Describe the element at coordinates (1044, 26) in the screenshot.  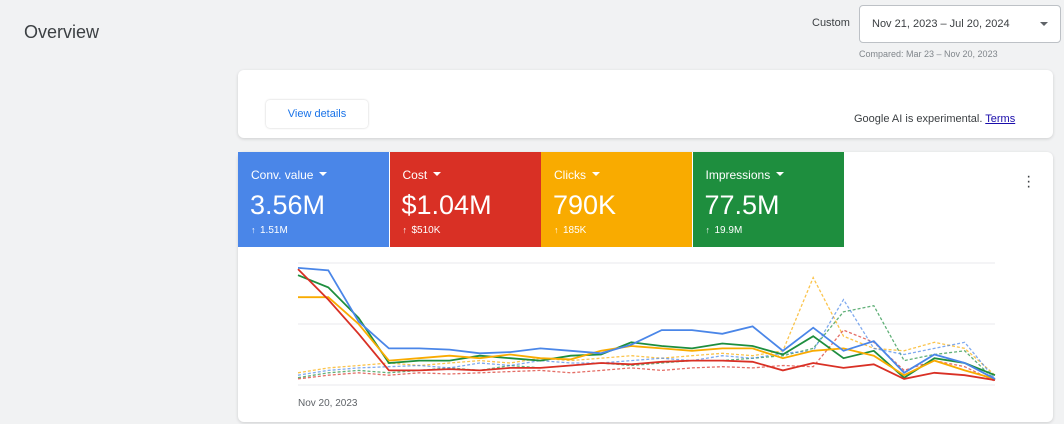
I see `dropdown-arrow` at that location.